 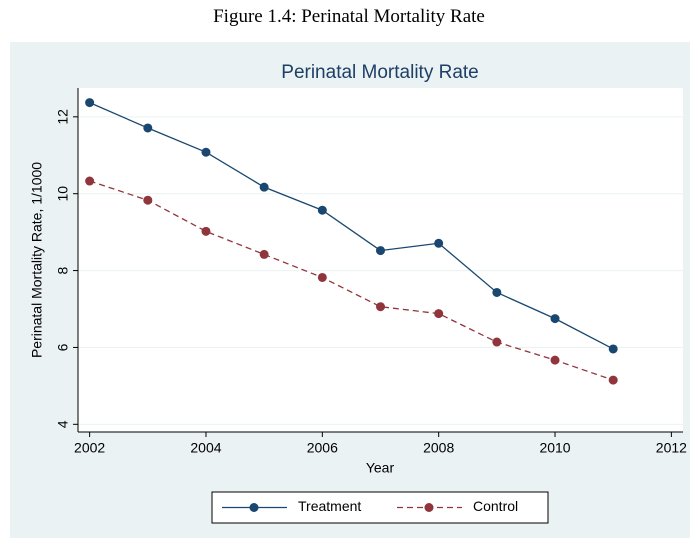 What do you see at coordinates (495, 506) in the screenshot?
I see `legend-label: Control` at bounding box center [495, 506].